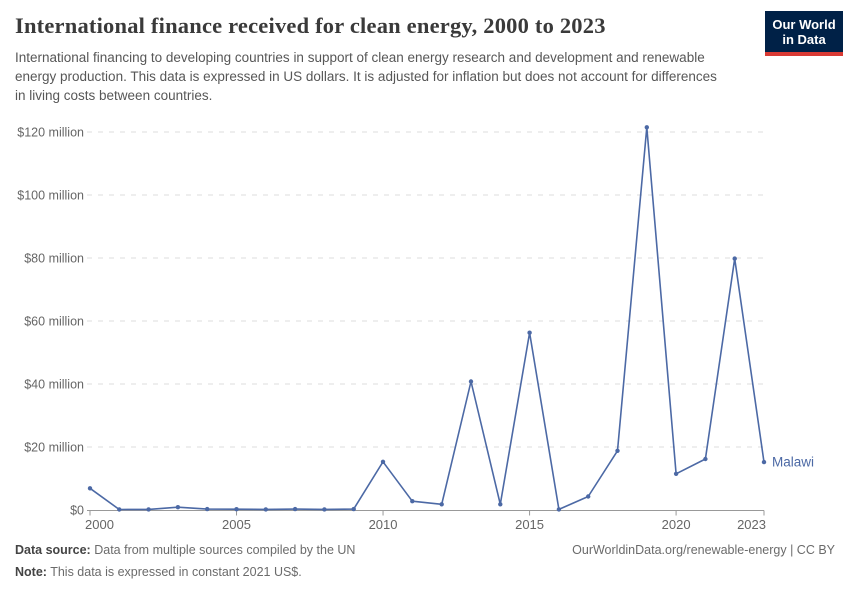 This screenshot has width=850, height=600. What do you see at coordinates (148, 509) in the screenshot?
I see `data-point-2002` at bounding box center [148, 509].